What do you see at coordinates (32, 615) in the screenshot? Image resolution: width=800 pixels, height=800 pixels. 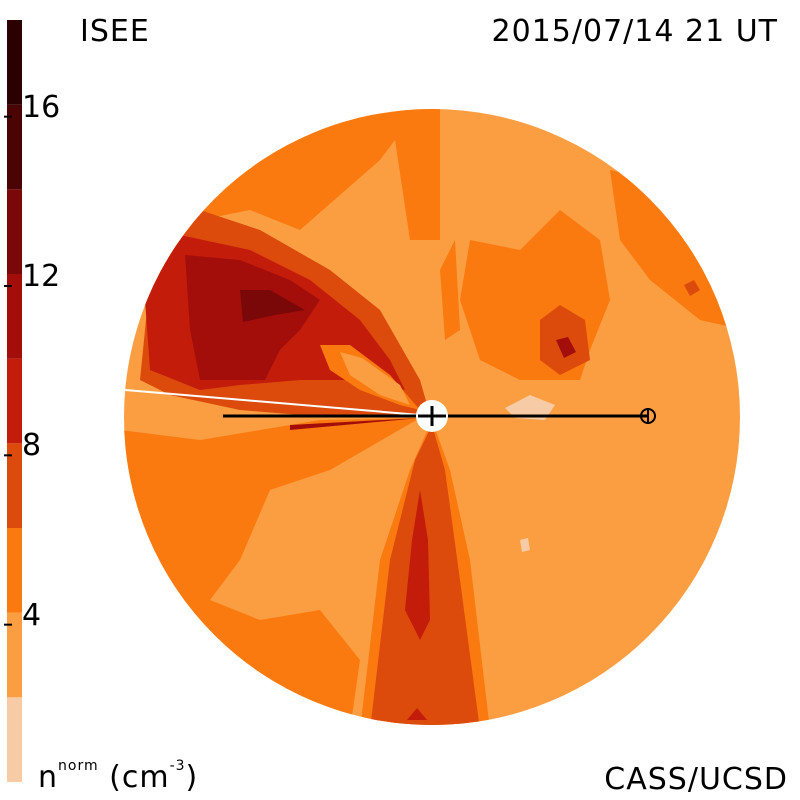 I see `colorbar-tick-label-4: 4` at bounding box center [32, 615].